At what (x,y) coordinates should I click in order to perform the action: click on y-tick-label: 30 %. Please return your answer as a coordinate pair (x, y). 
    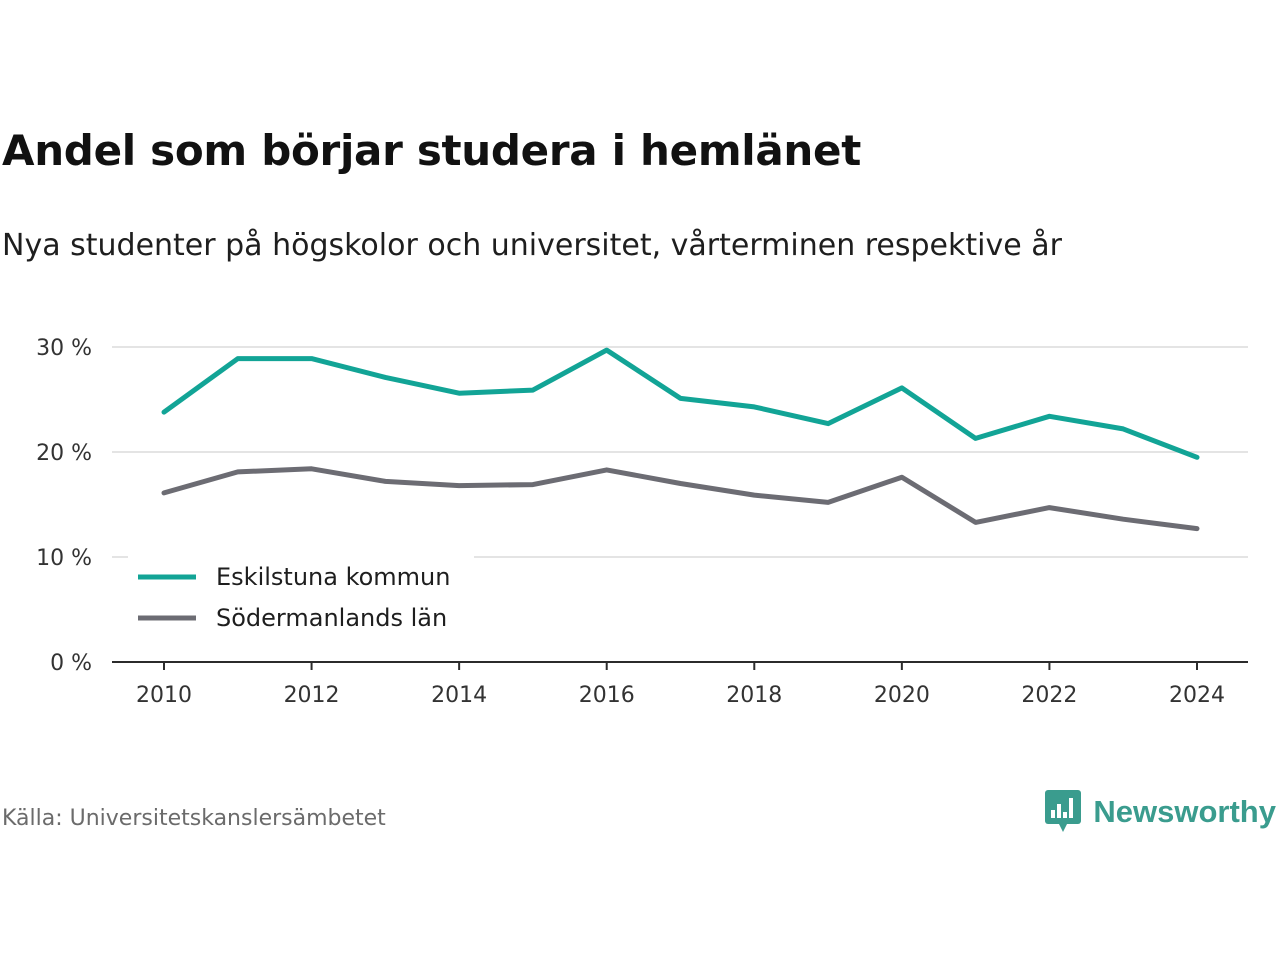
    Looking at the image, I should click on (64, 348).